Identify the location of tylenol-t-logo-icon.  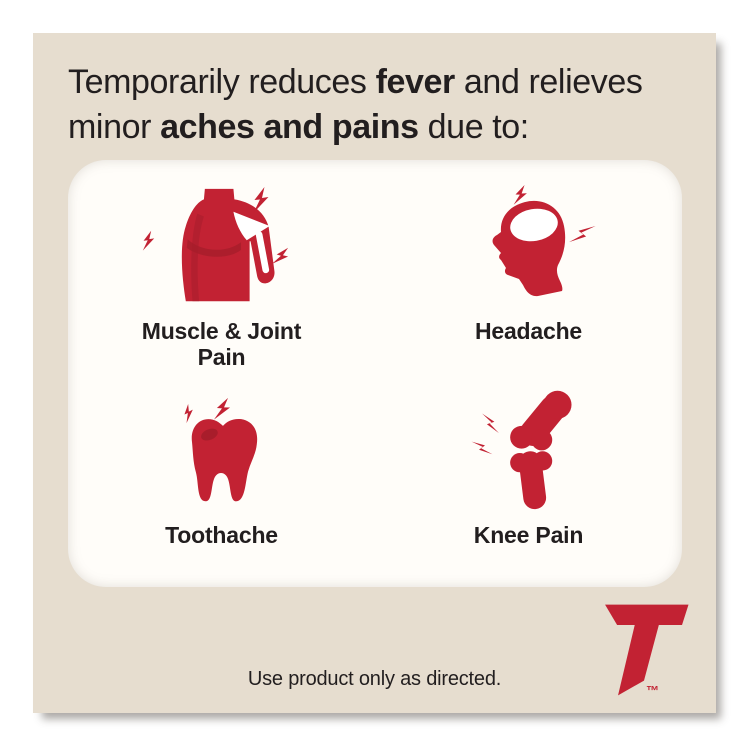
(647, 650).